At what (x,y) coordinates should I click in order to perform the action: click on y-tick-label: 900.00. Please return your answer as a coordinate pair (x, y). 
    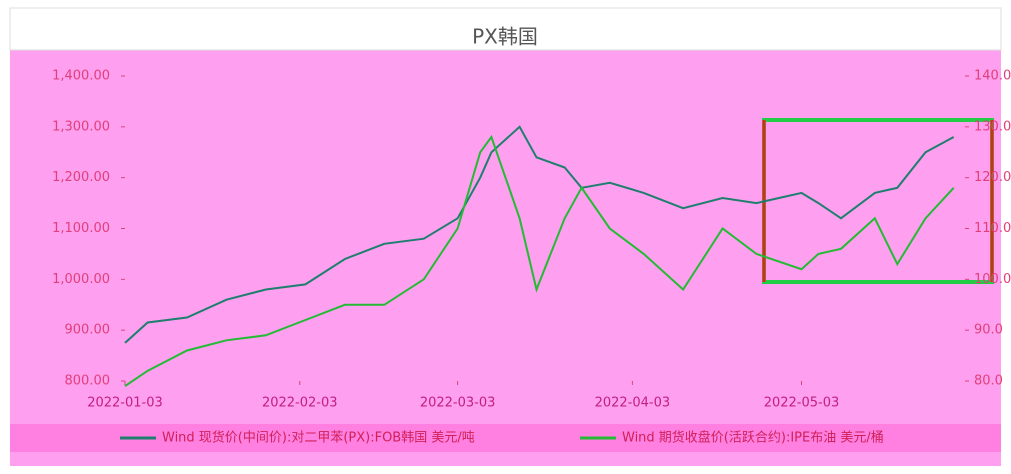
    Looking at the image, I should click on (88, 330).